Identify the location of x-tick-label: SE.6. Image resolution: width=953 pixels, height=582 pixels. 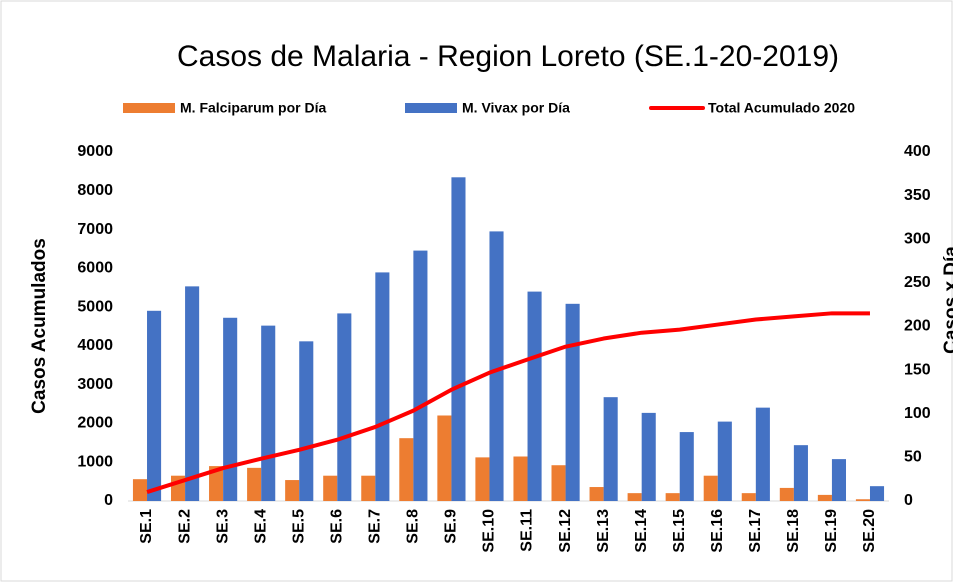
(336, 526).